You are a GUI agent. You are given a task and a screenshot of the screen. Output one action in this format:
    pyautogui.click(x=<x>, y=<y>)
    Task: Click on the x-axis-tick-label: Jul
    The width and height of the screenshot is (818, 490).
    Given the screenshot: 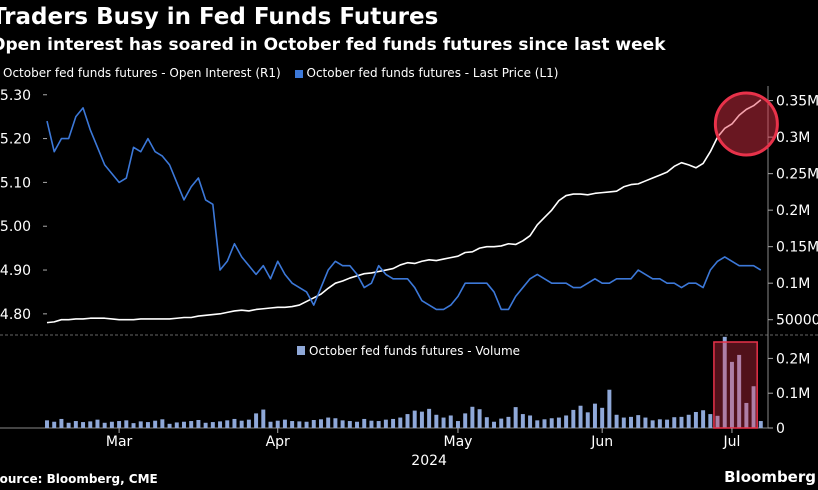 What is the action you would take?
    pyautogui.click(x=731, y=442)
    